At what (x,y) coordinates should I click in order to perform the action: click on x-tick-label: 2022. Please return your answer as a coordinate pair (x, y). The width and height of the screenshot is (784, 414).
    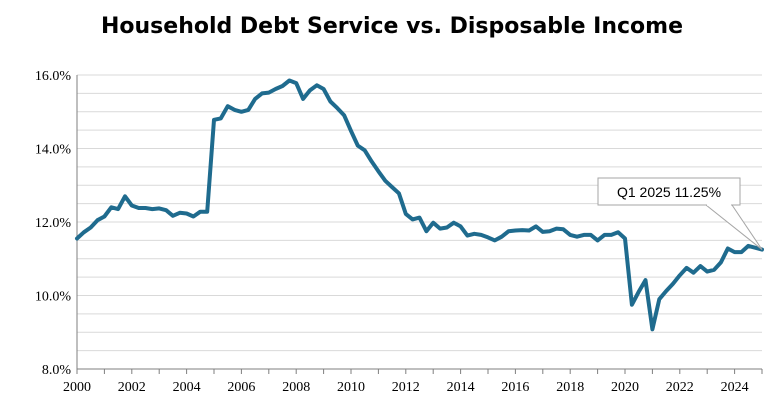
    Looking at the image, I should click on (680, 387).